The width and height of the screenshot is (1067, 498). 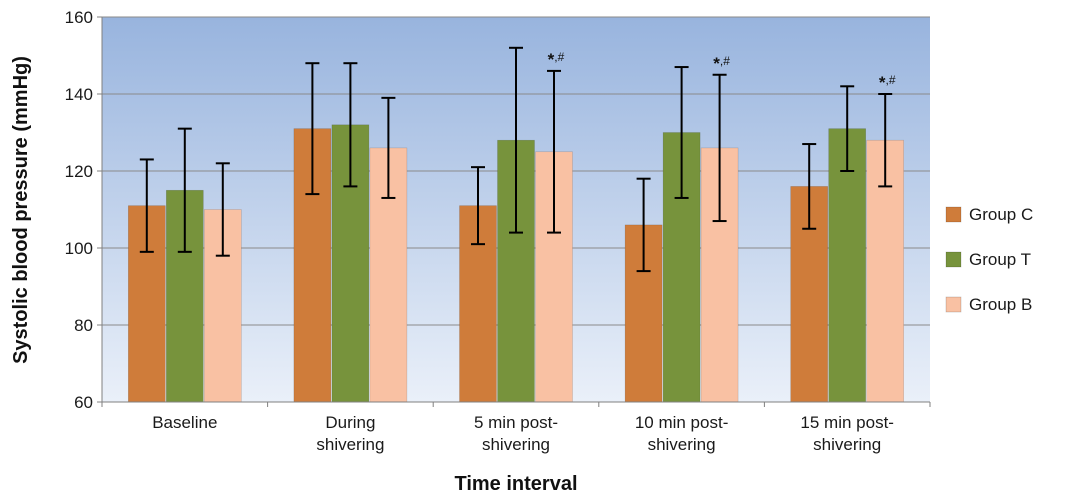 I want to click on y-tick-label: 160, so click(x=79, y=17).